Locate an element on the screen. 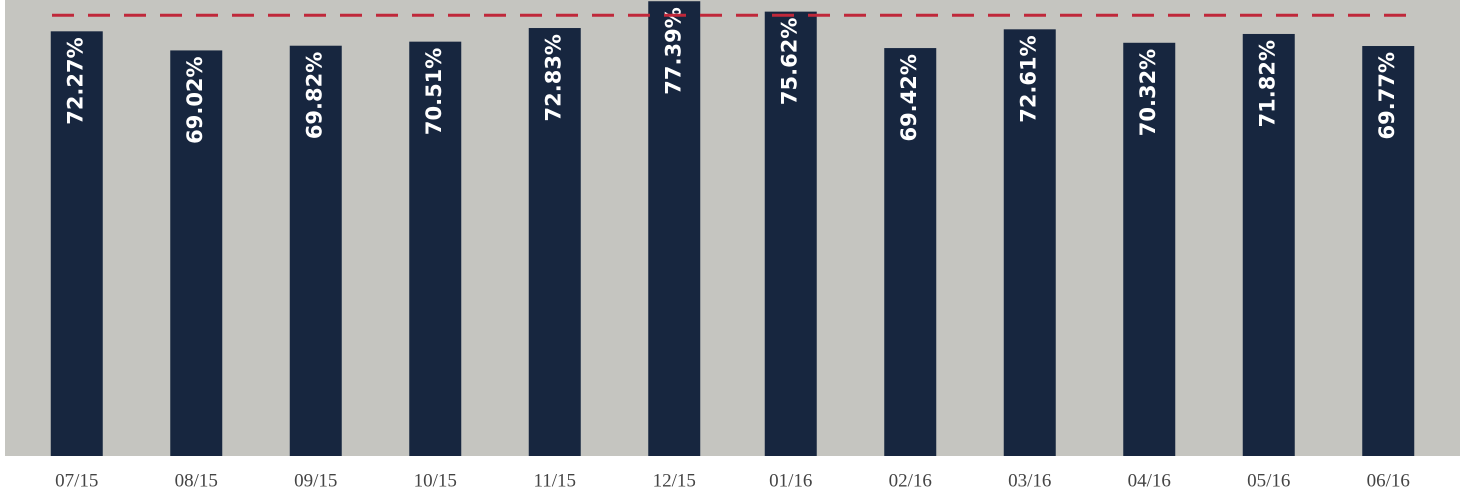 This screenshot has height=495, width=1472. x-tick-label: 08/15 is located at coordinates (196, 480).